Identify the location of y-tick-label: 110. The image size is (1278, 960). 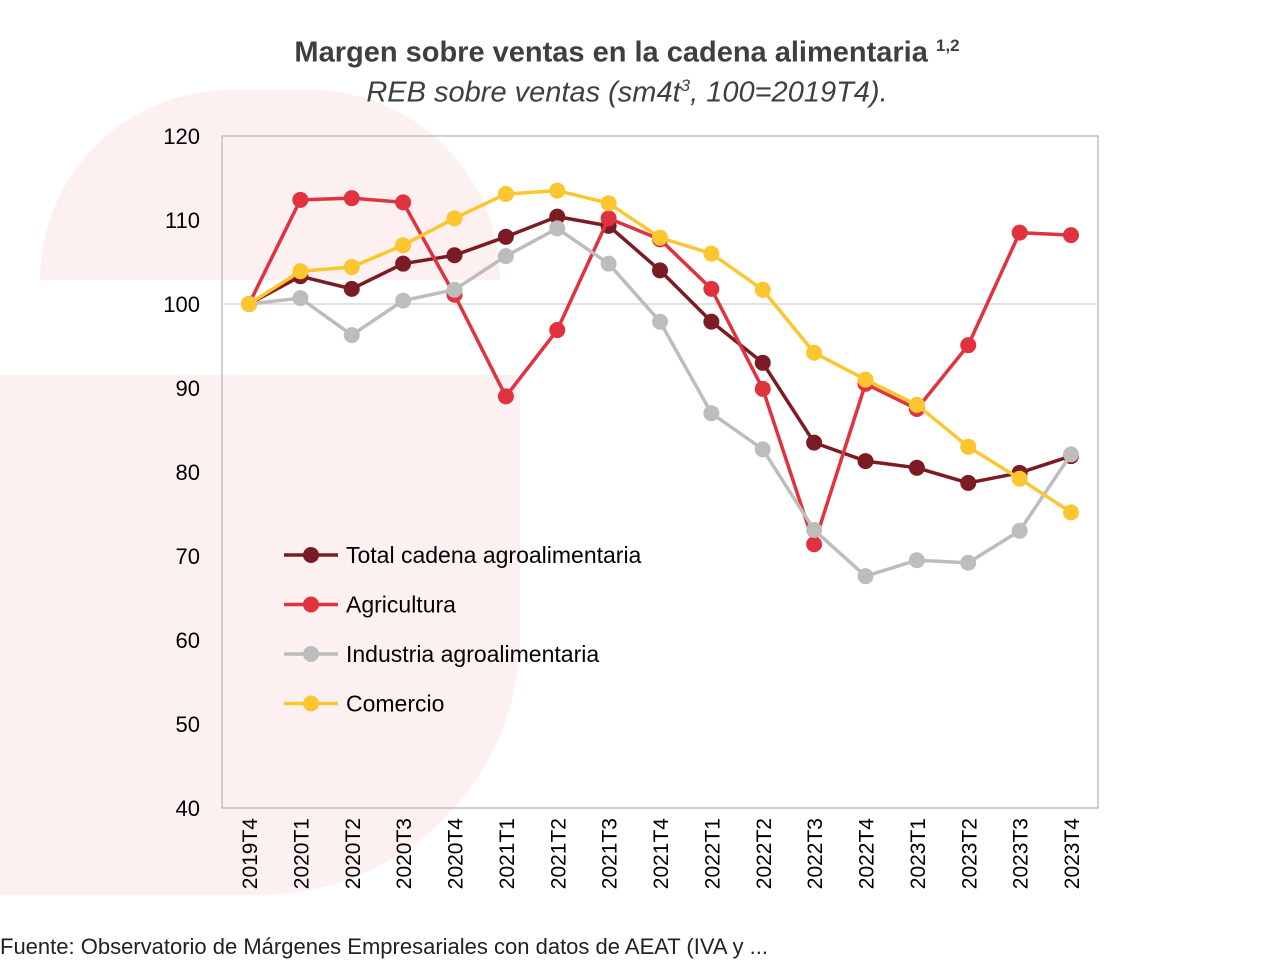
(182, 220).